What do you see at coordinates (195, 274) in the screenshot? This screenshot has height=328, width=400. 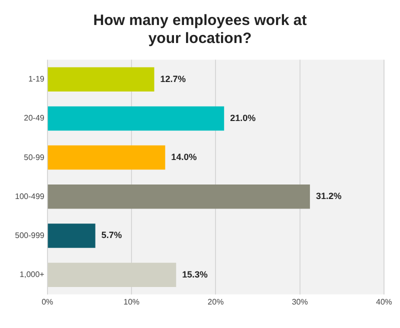 I see `data-label: 15.3%` at bounding box center [195, 274].